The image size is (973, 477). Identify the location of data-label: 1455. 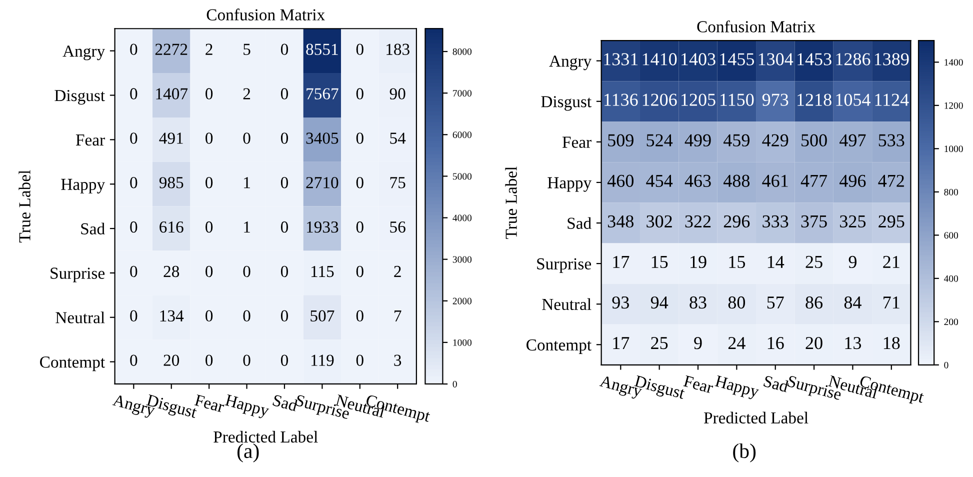
(737, 59).